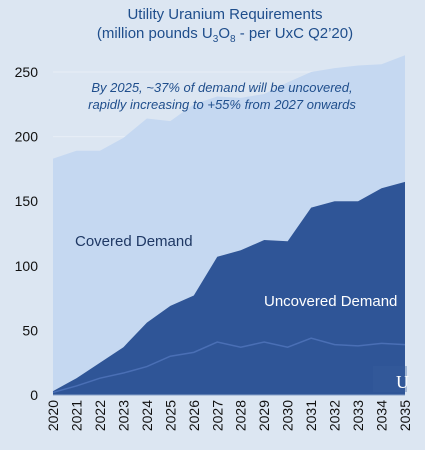 This screenshot has width=425, height=450. I want to click on logo: U, so click(391, 379).